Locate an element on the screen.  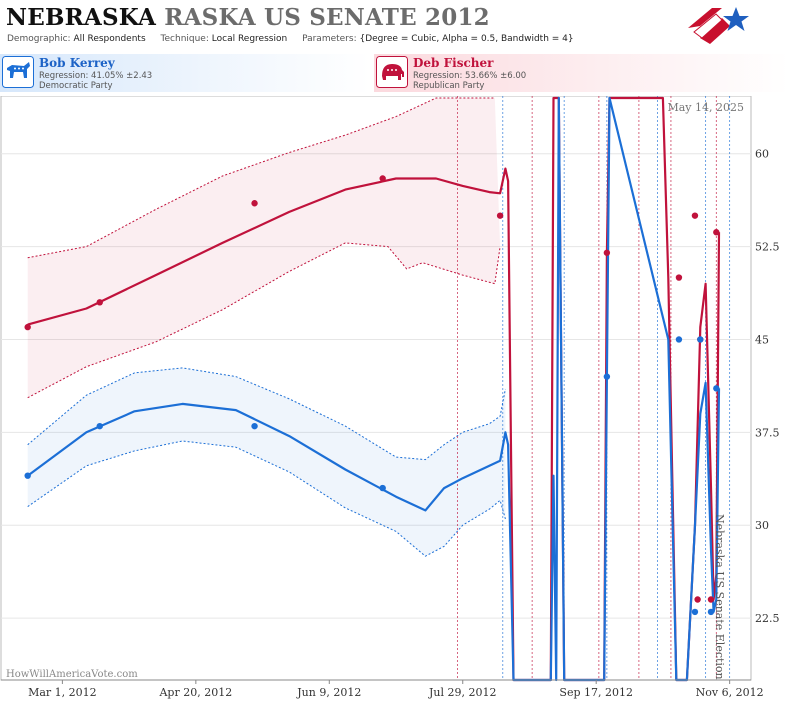
bob-kerrey-lower-bound is located at coordinates (266, 498).